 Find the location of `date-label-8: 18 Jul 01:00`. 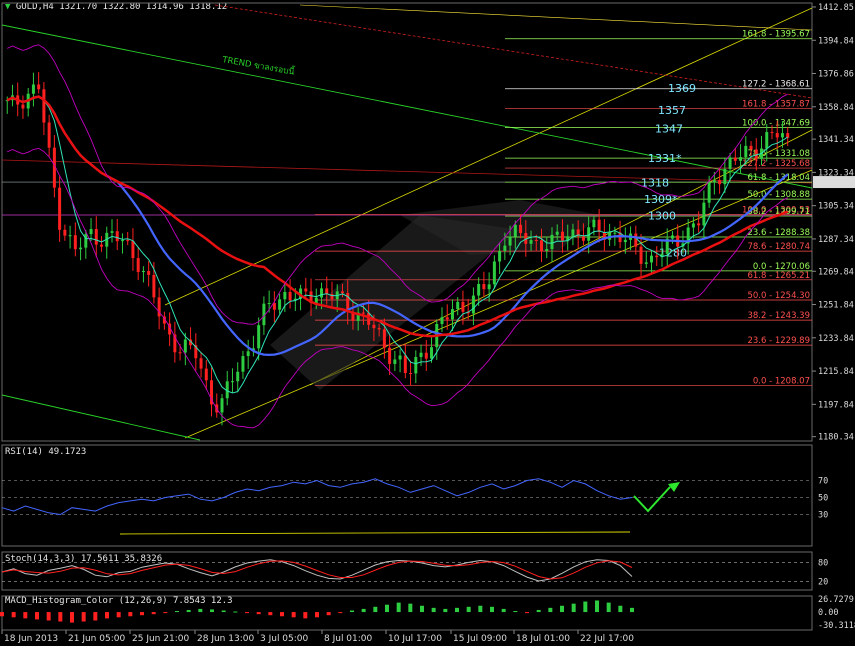

date-label-8: 18 Jul 01:00 is located at coordinates (543, 639).